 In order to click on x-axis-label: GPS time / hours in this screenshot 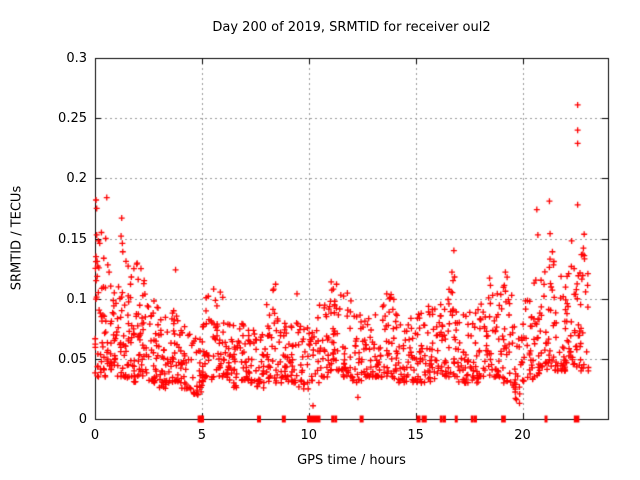, I will do `click(351, 460)`.